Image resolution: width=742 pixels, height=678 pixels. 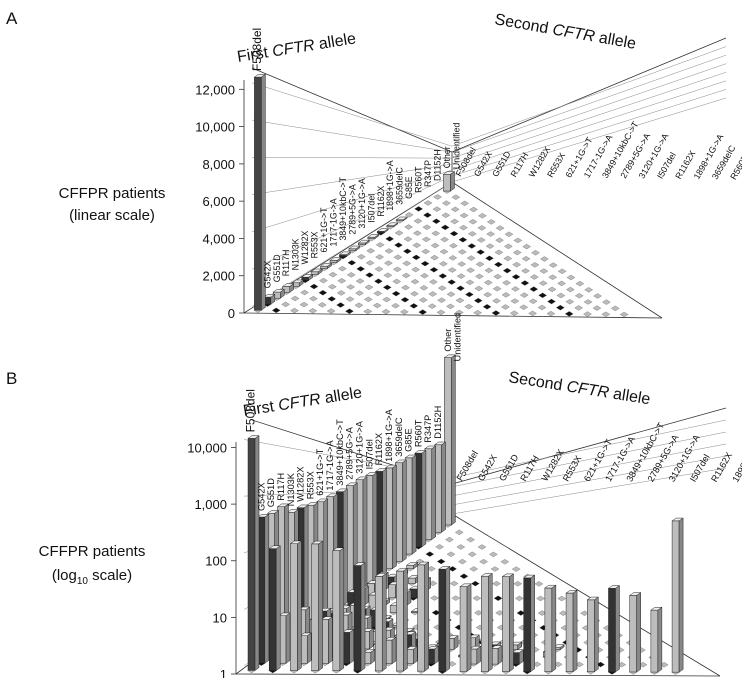 What do you see at coordinates (277, 268) in the screenshot?
I see `first-allele-label: G551D` at bounding box center [277, 268].